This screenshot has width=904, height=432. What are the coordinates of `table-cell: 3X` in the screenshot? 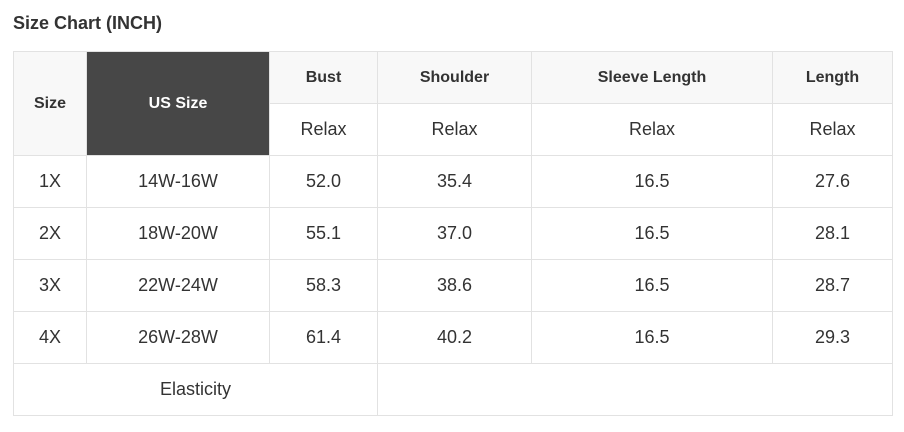 It's located at (50, 285).